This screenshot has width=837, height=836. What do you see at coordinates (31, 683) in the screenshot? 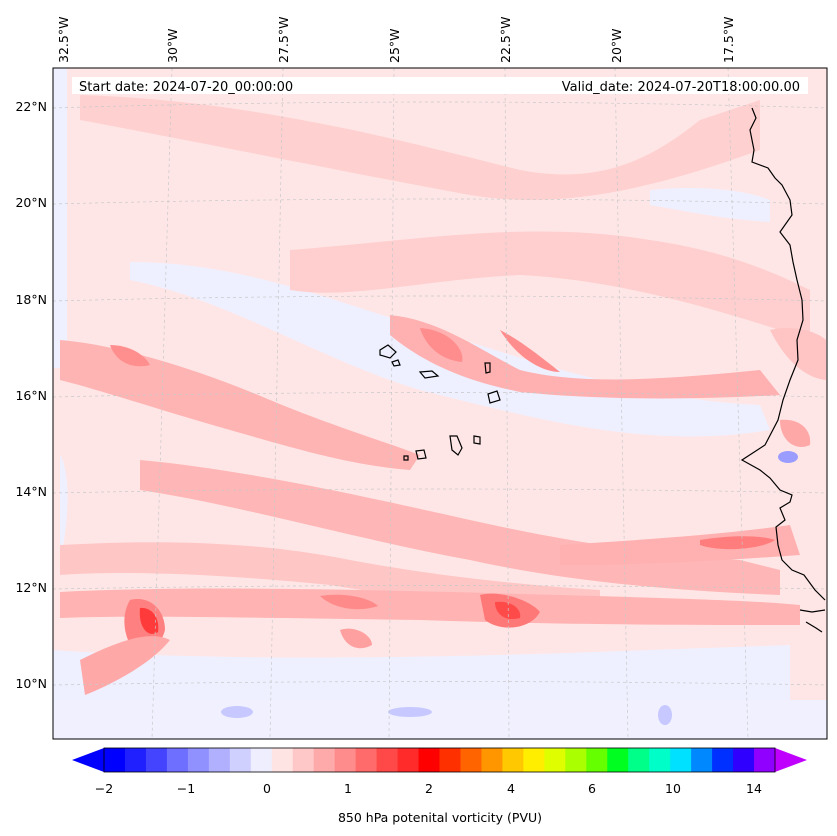
I see `lat-label: 10°N` at bounding box center [31, 683].